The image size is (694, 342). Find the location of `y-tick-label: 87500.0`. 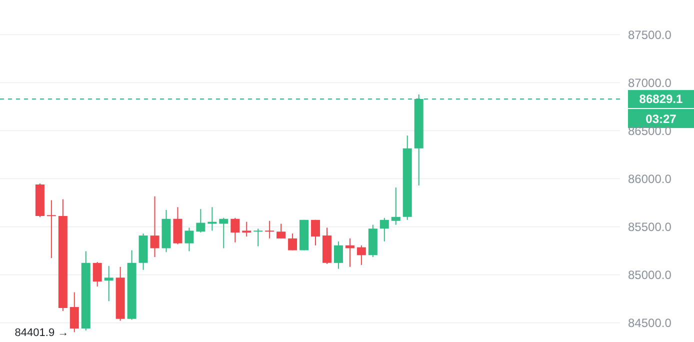

y-tick-label: 87500.0 is located at coordinates (650, 35).